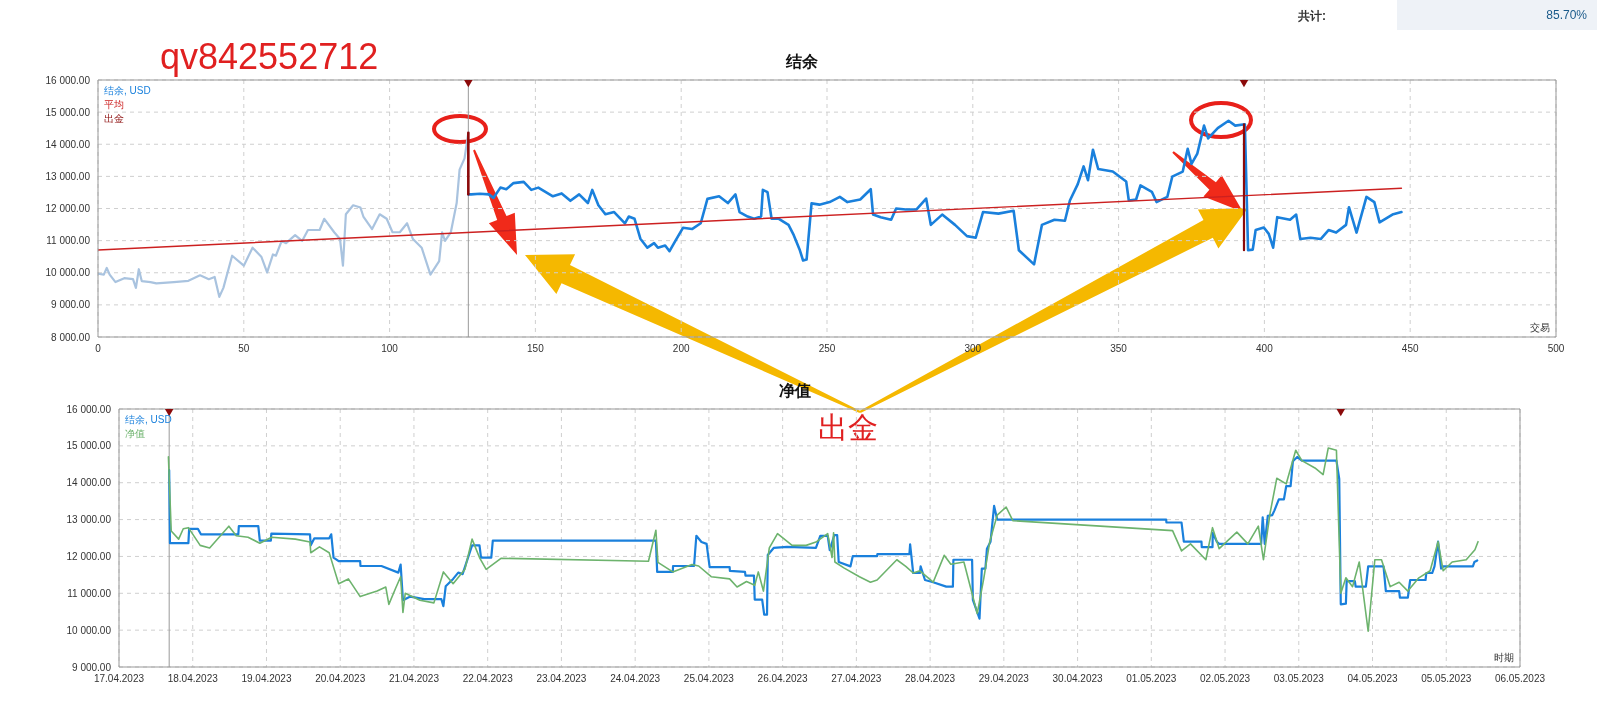  I want to click on x-tick-label: 0, so click(98, 349).